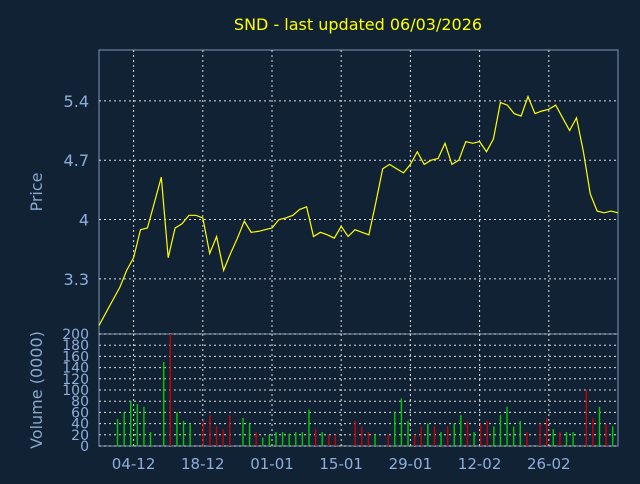 The height and width of the screenshot is (484, 640). I want to click on volume-tick-label: 80, so click(80, 402).